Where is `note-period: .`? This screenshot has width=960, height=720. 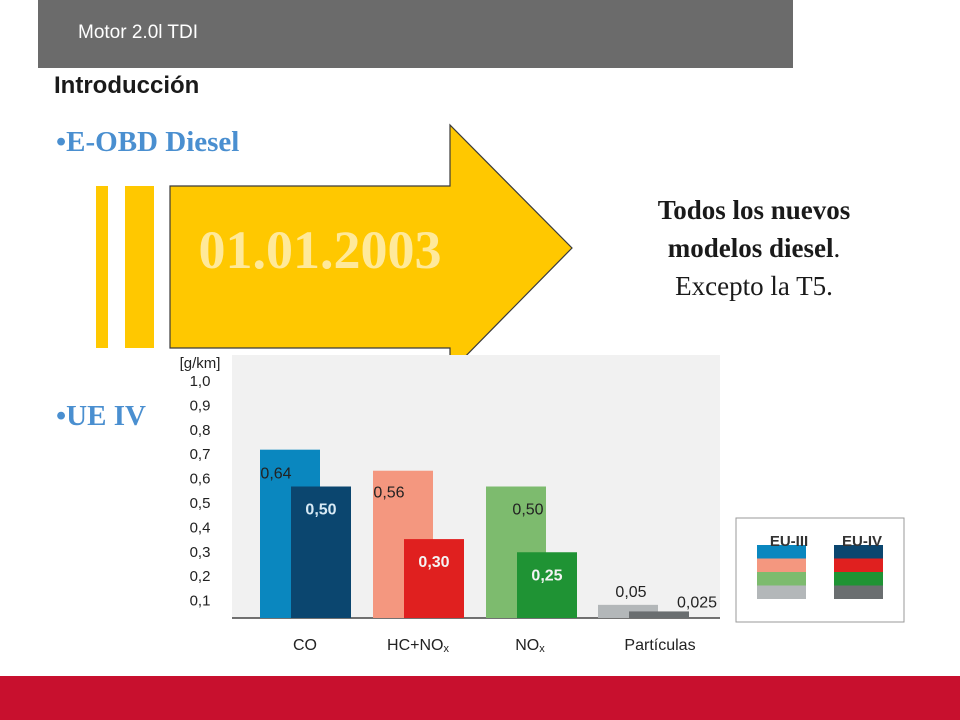
note-period: . is located at coordinates (837, 247).